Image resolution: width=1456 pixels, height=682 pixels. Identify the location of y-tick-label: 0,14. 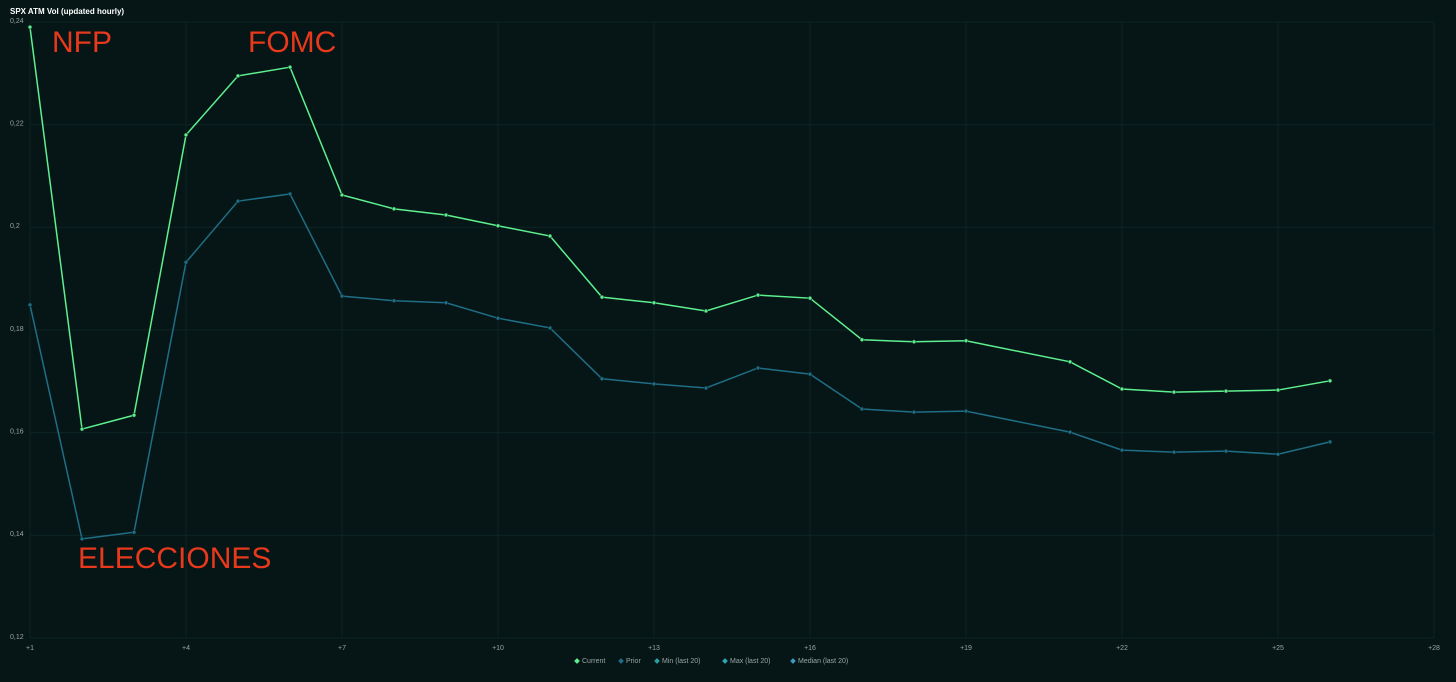
(17, 534).